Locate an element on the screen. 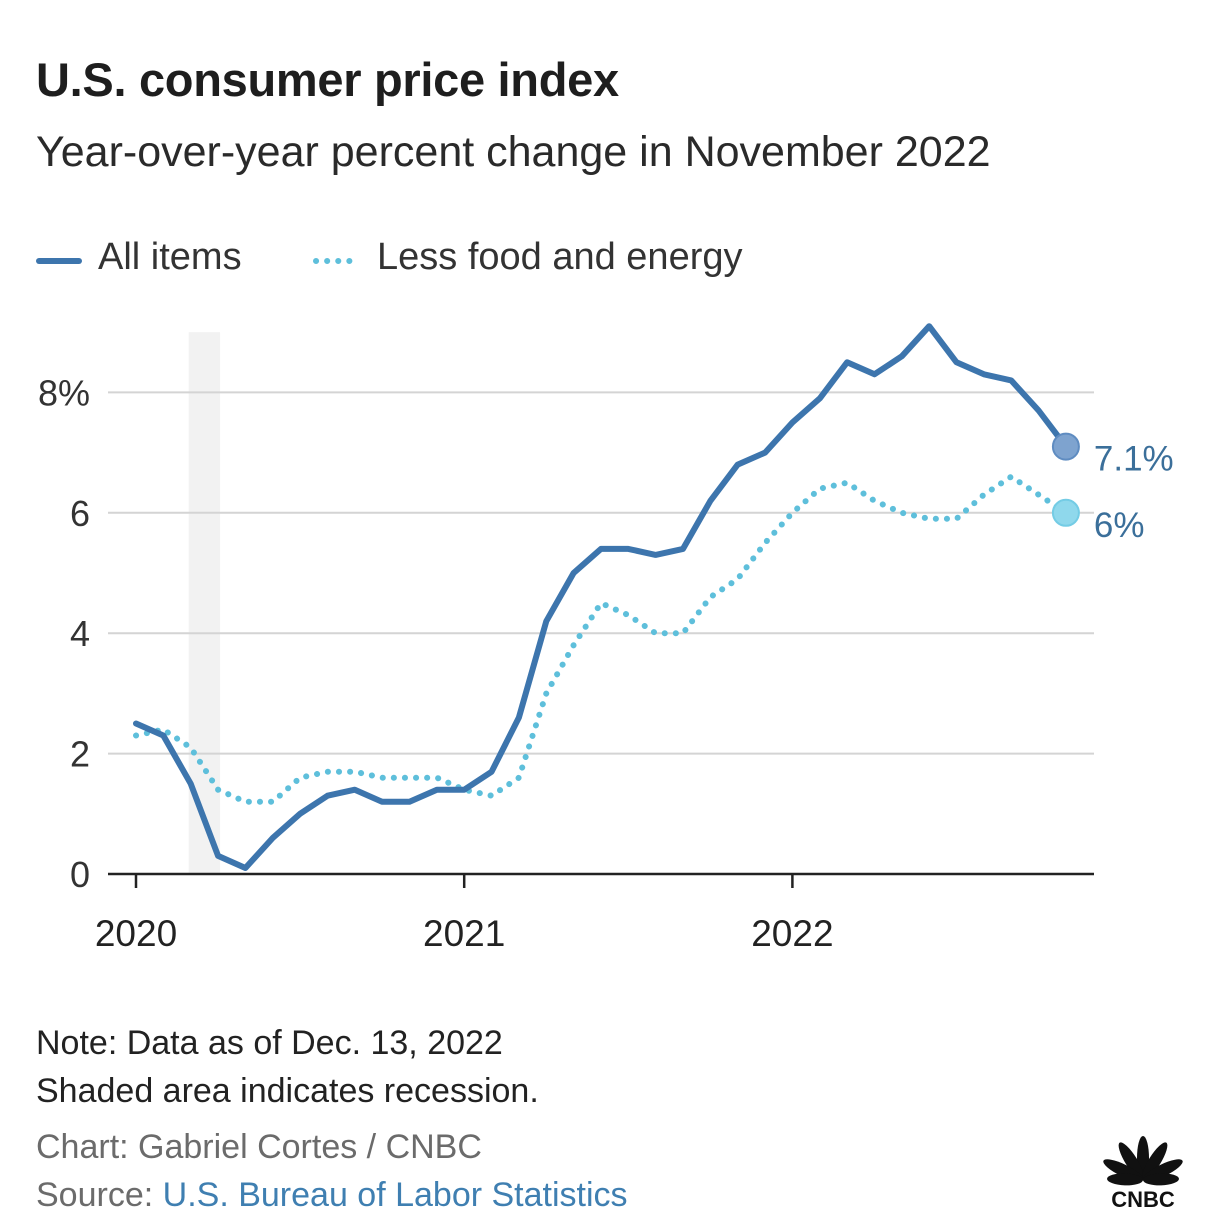 This screenshot has width=1214, height=1222. y-tick-label: 4 is located at coordinates (80, 633).